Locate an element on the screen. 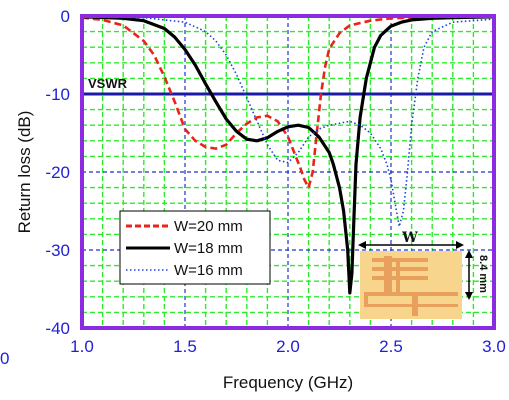  legend-label-w16: W=16 mm is located at coordinates (208, 270).